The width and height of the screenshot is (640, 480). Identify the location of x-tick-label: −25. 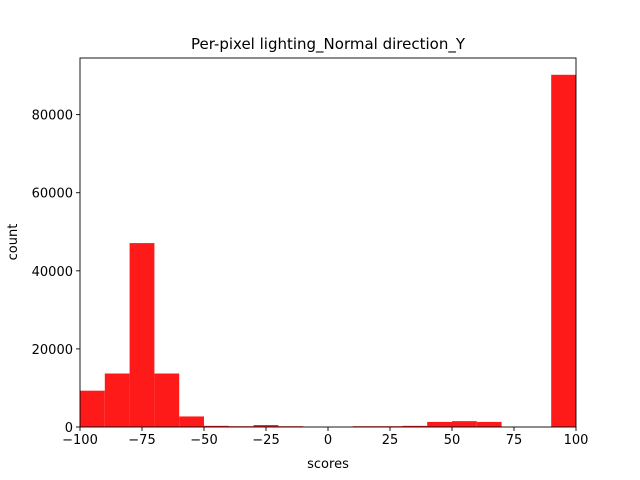
(265, 440).